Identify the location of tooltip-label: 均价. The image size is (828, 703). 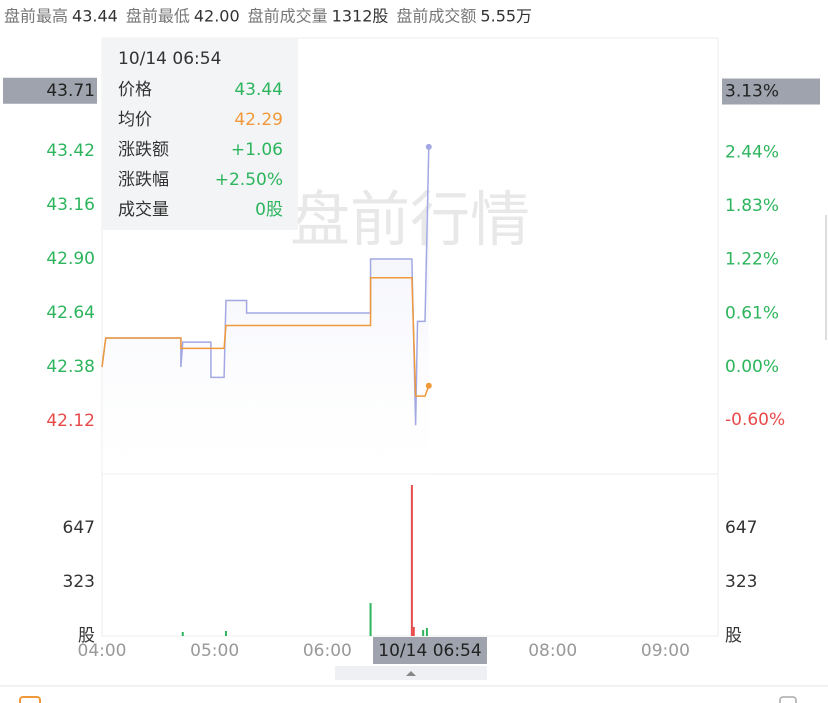
(135, 120).